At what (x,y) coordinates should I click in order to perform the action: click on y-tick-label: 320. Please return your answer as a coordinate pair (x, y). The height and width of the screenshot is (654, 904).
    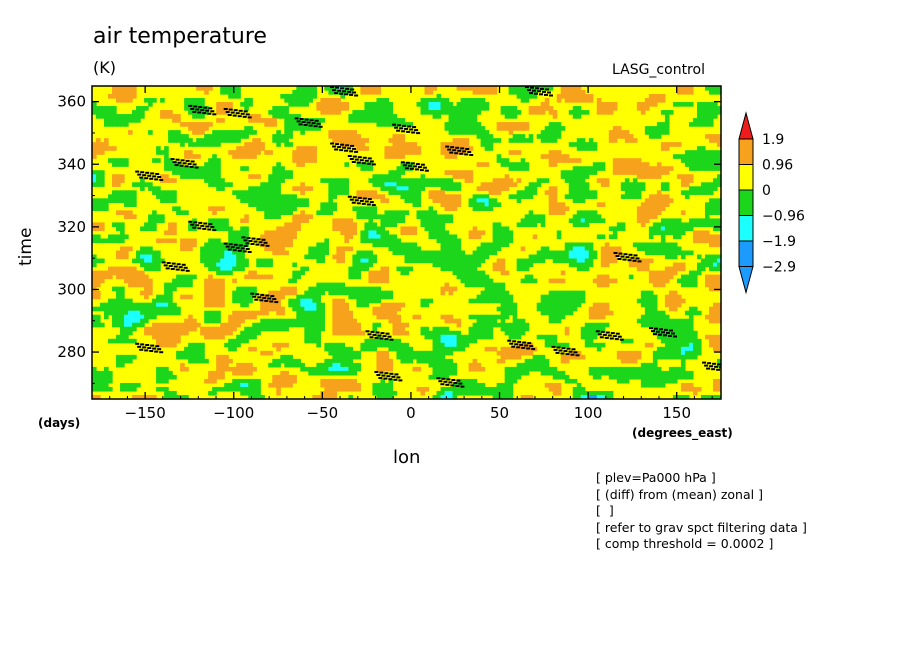
    Looking at the image, I should click on (71, 227).